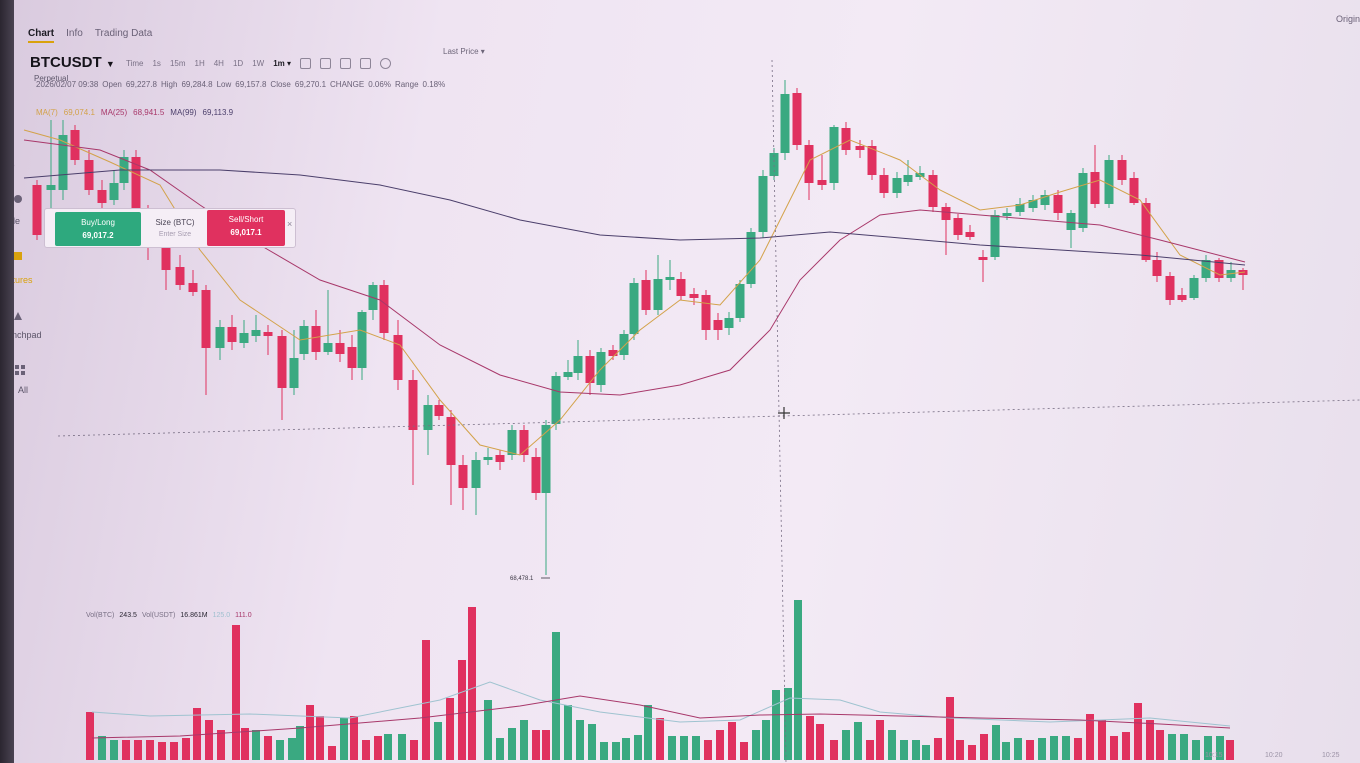  I want to click on interval-selected: 1m ▾, so click(282, 63).